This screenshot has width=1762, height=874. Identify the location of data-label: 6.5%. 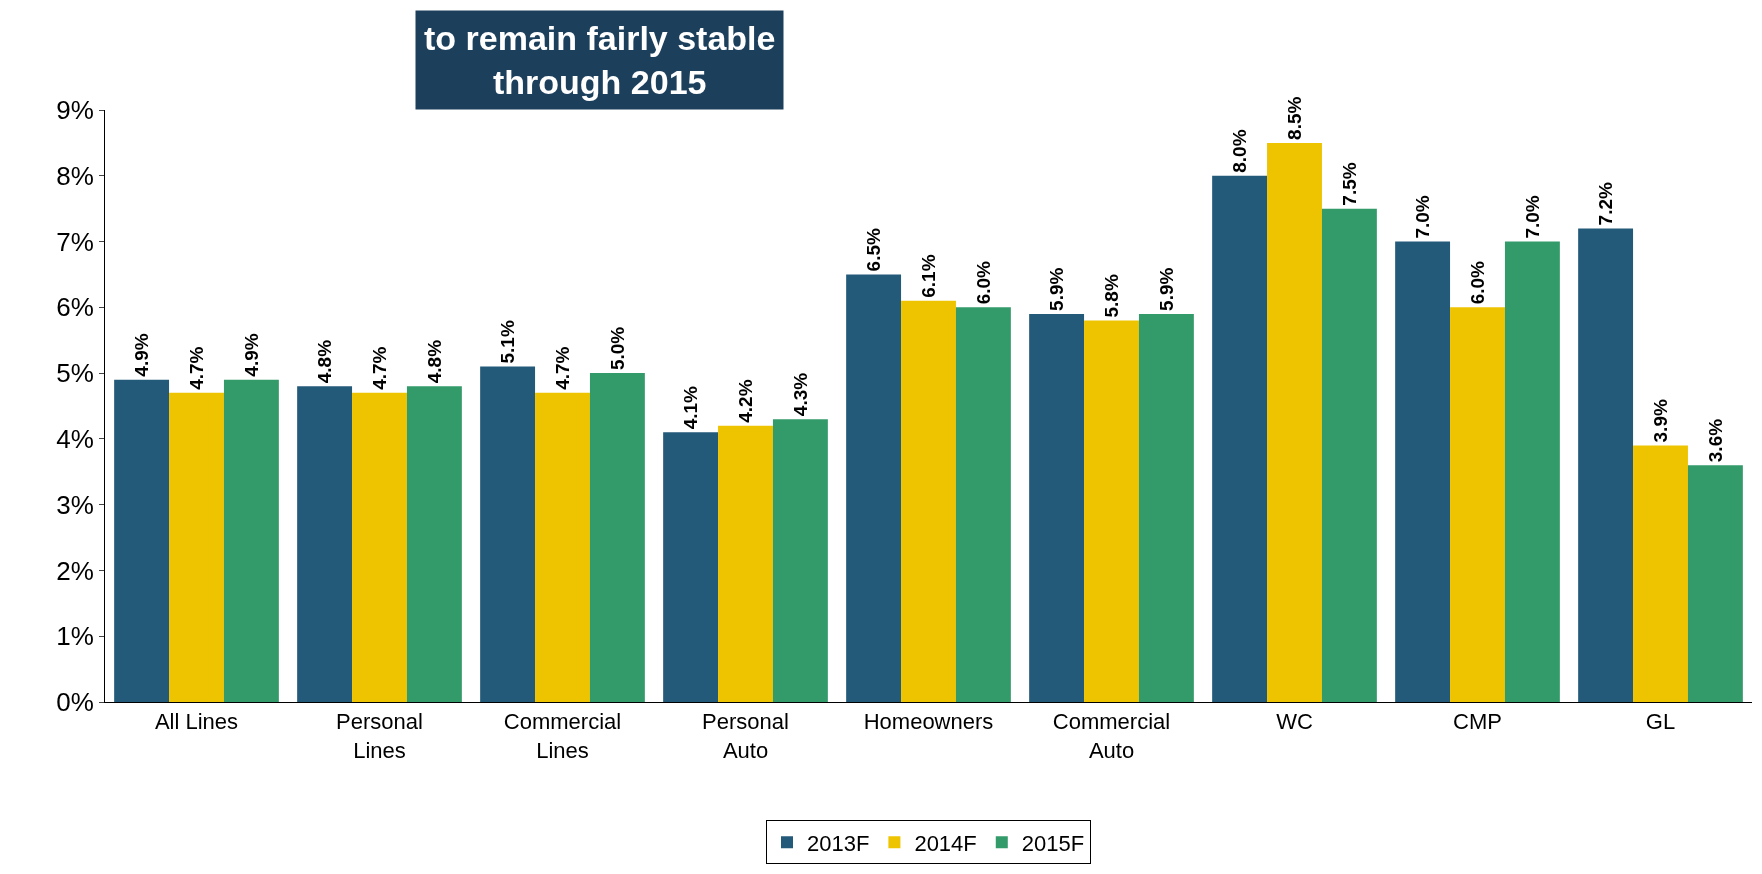
(874, 250).